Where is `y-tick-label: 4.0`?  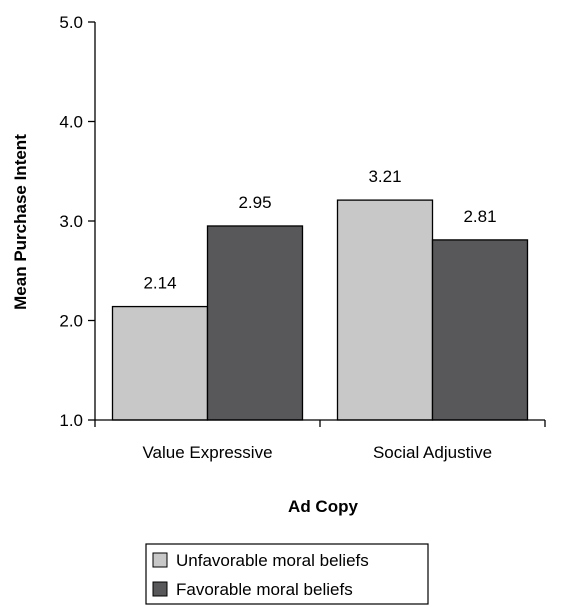
y-tick-label: 4.0 is located at coordinates (71, 122).